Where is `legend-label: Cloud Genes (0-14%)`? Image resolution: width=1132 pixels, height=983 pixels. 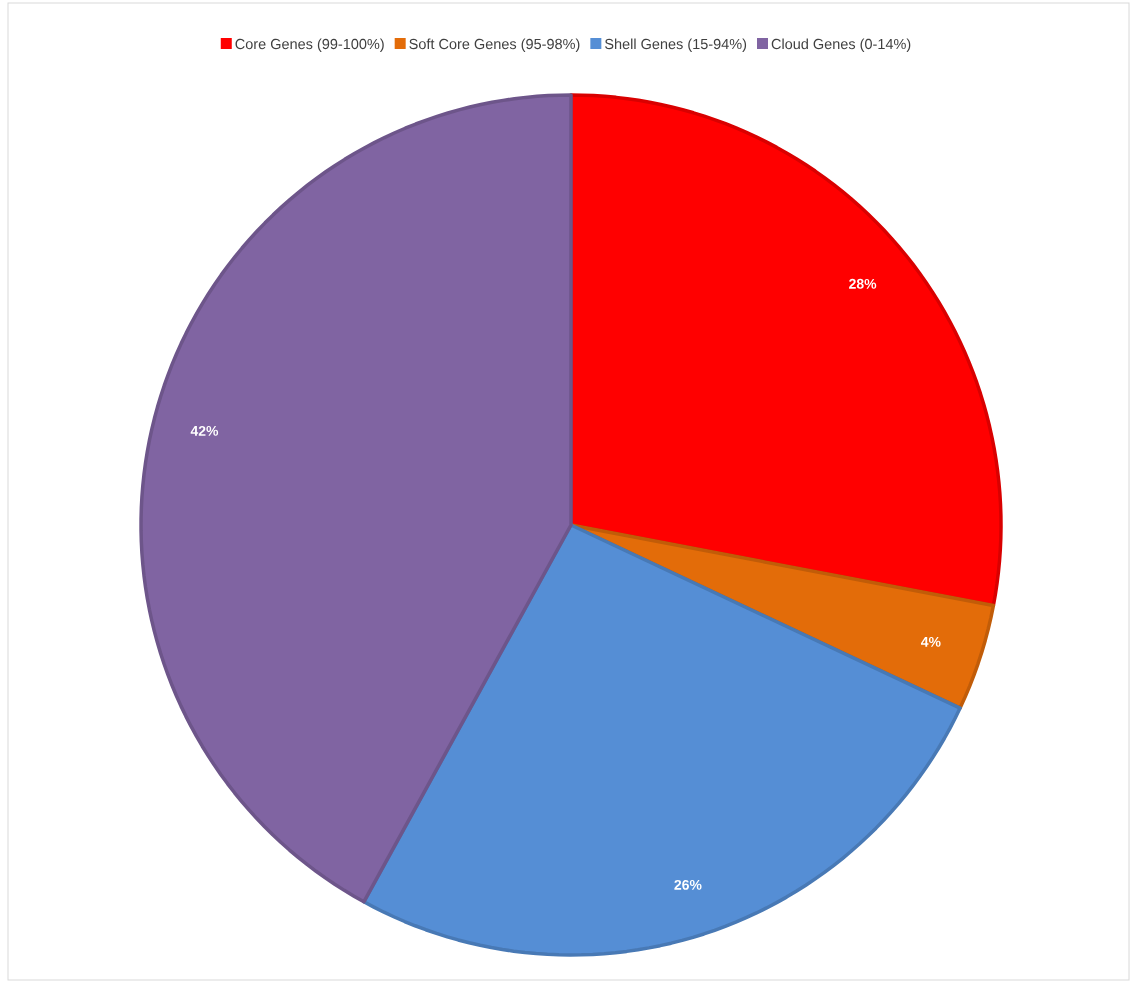
legend-label: Cloud Genes (0-14%) is located at coordinates (841, 45).